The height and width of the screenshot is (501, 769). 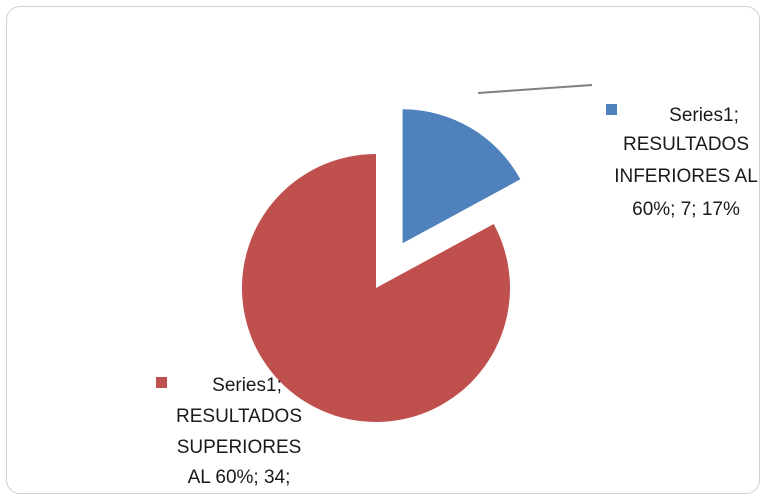 I want to click on label-inferiores-line-2: RESULTADOS, so click(x=686, y=144).